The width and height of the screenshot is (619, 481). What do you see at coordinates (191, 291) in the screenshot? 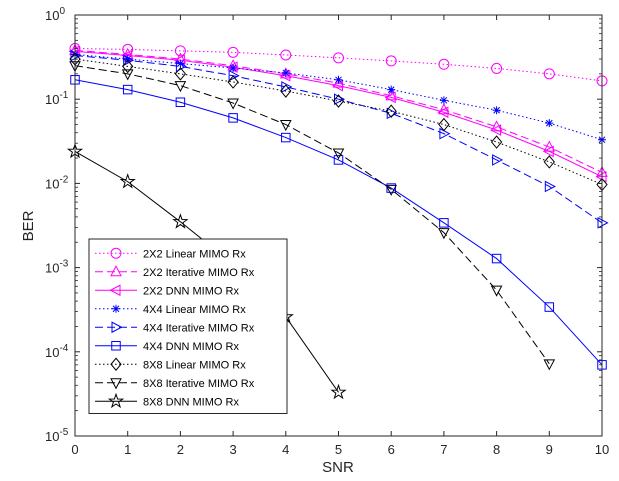
I see `legend-label: 2X2 DNN MIMO Rx` at bounding box center [191, 291].